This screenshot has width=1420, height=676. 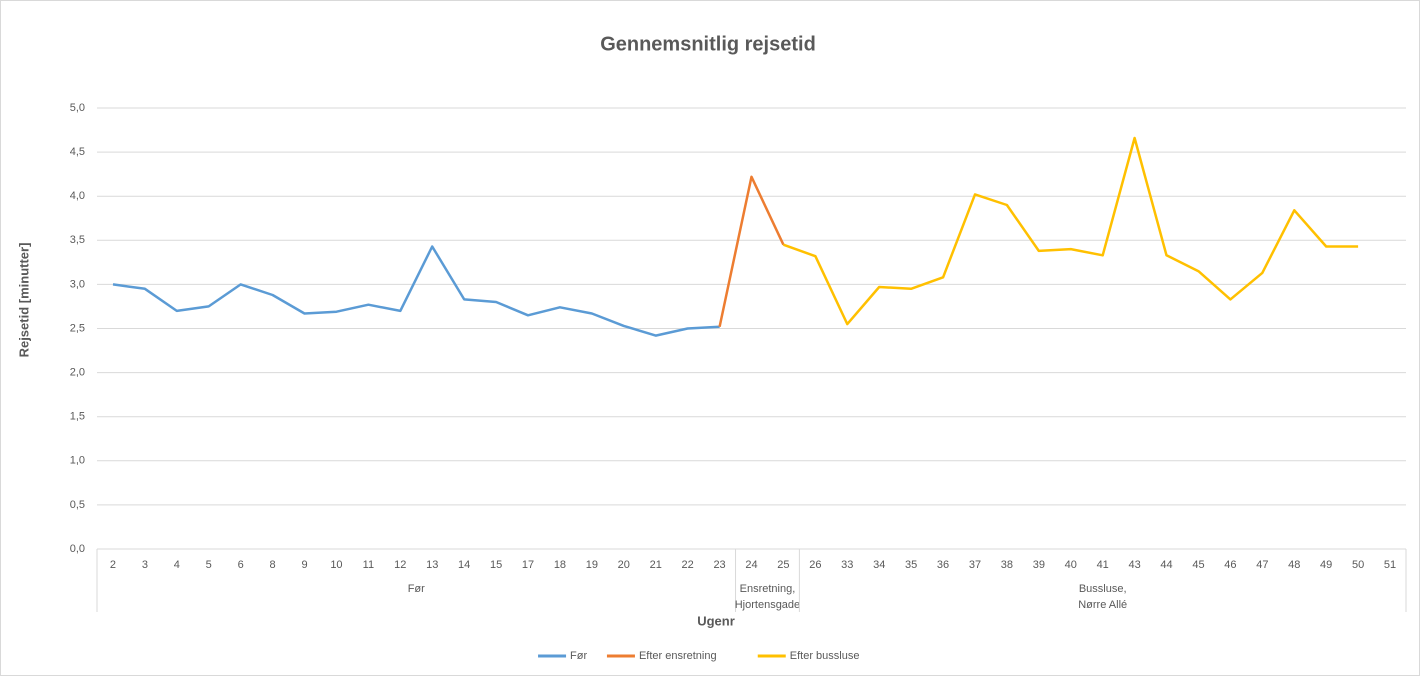 I want to click on y-tick-label: 5,0, so click(x=77, y=108).